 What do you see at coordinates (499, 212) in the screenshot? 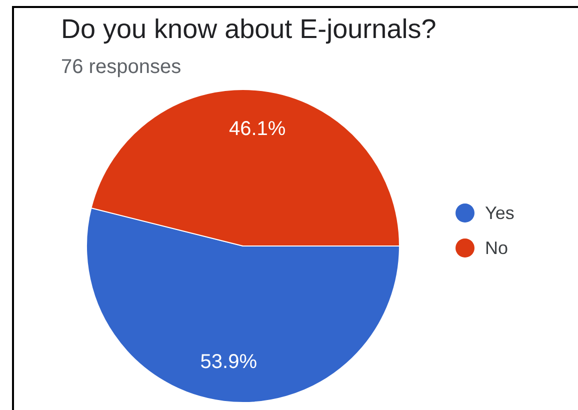
I see `legend-label: Yes` at bounding box center [499, 212].